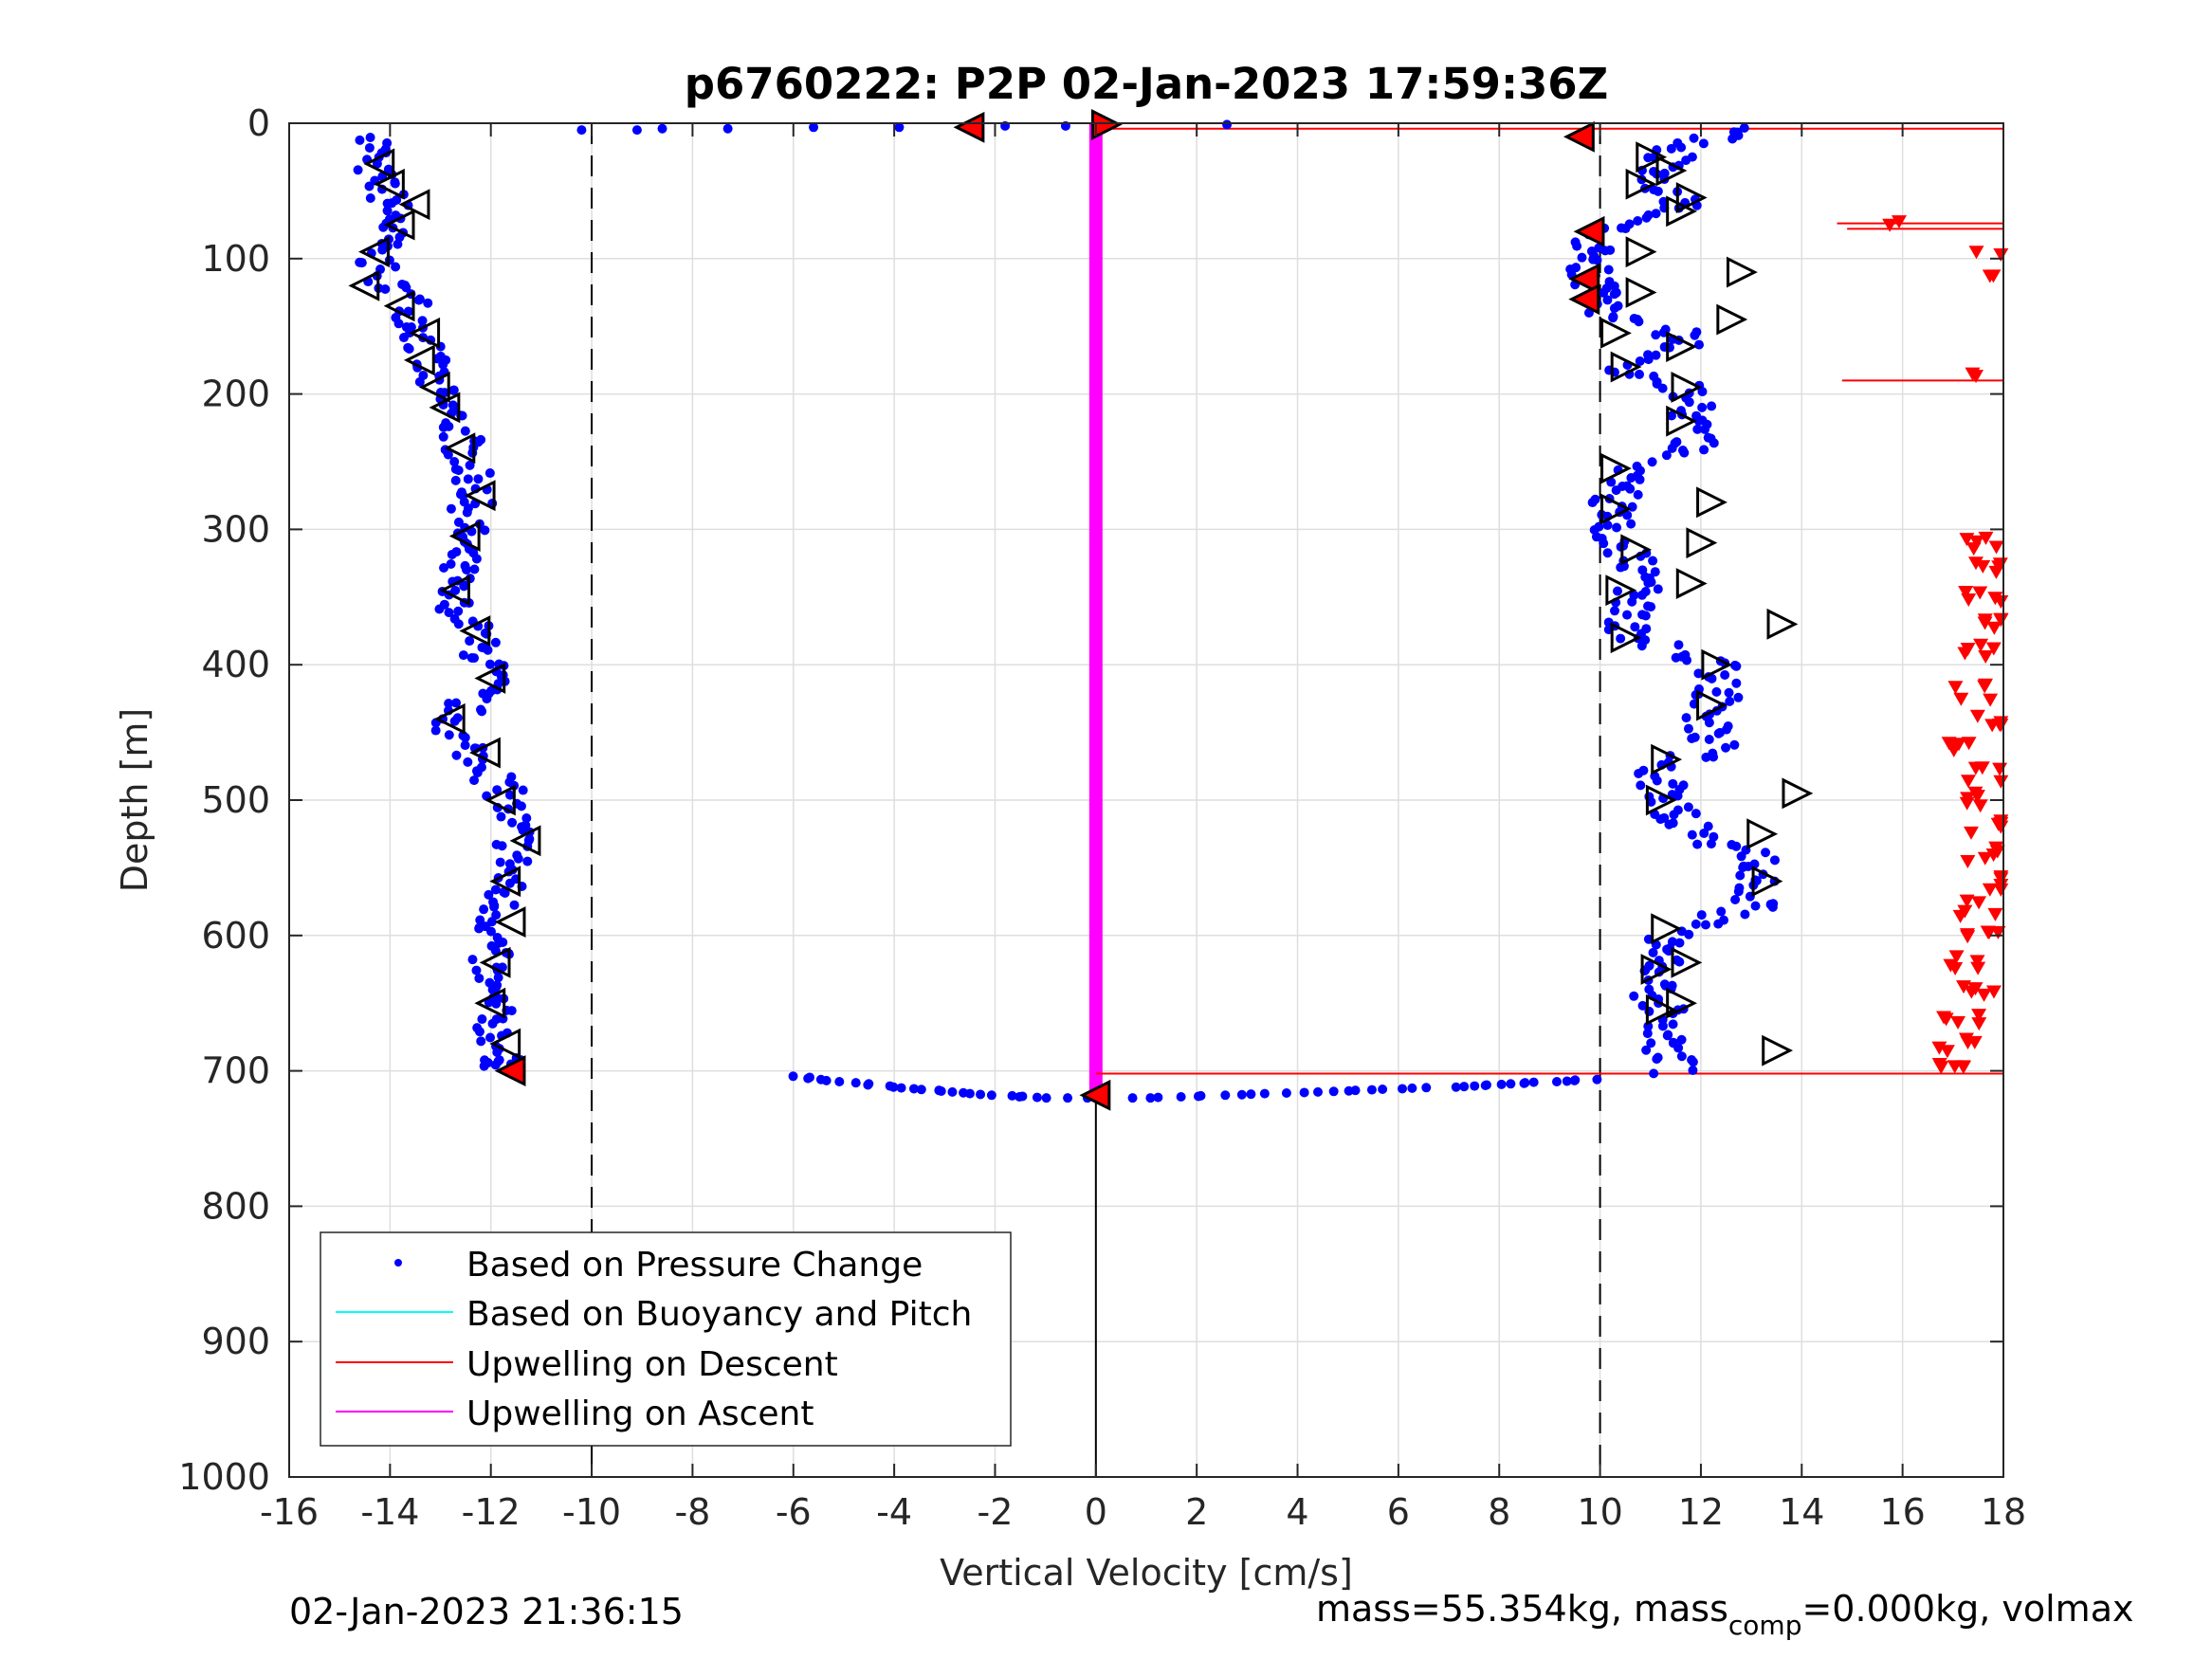  What do you see at coordinates (235, 1206) in the screenshot?
I see `y-tick-label: 800` at bounding box center [235, 1206].